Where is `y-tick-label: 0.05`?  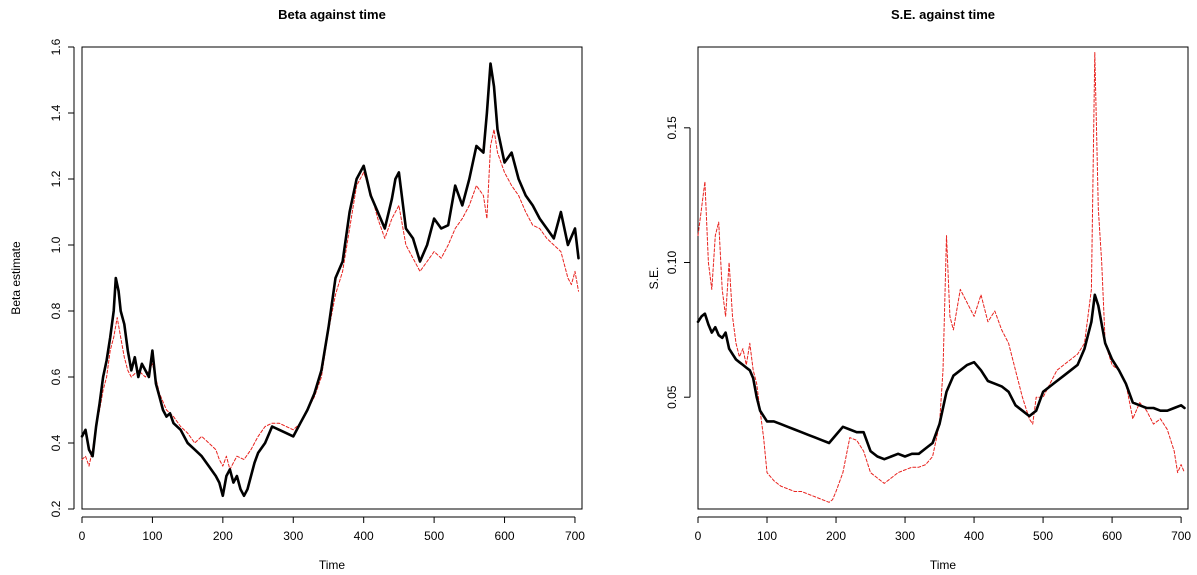 y-tick-label: 0.05 is located at coordinates (672, 397).